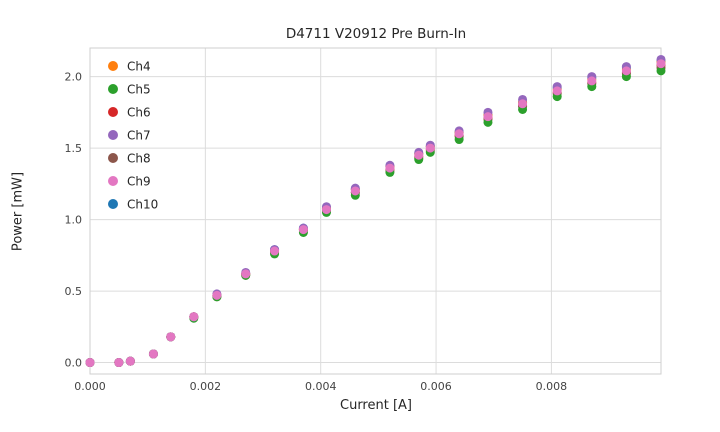 The image size is (720, 432). What do you see at coordinates (139, 90) in the screenshot?
I see `legend-label-ch5: Ch5` at bounding box center [139, 90].